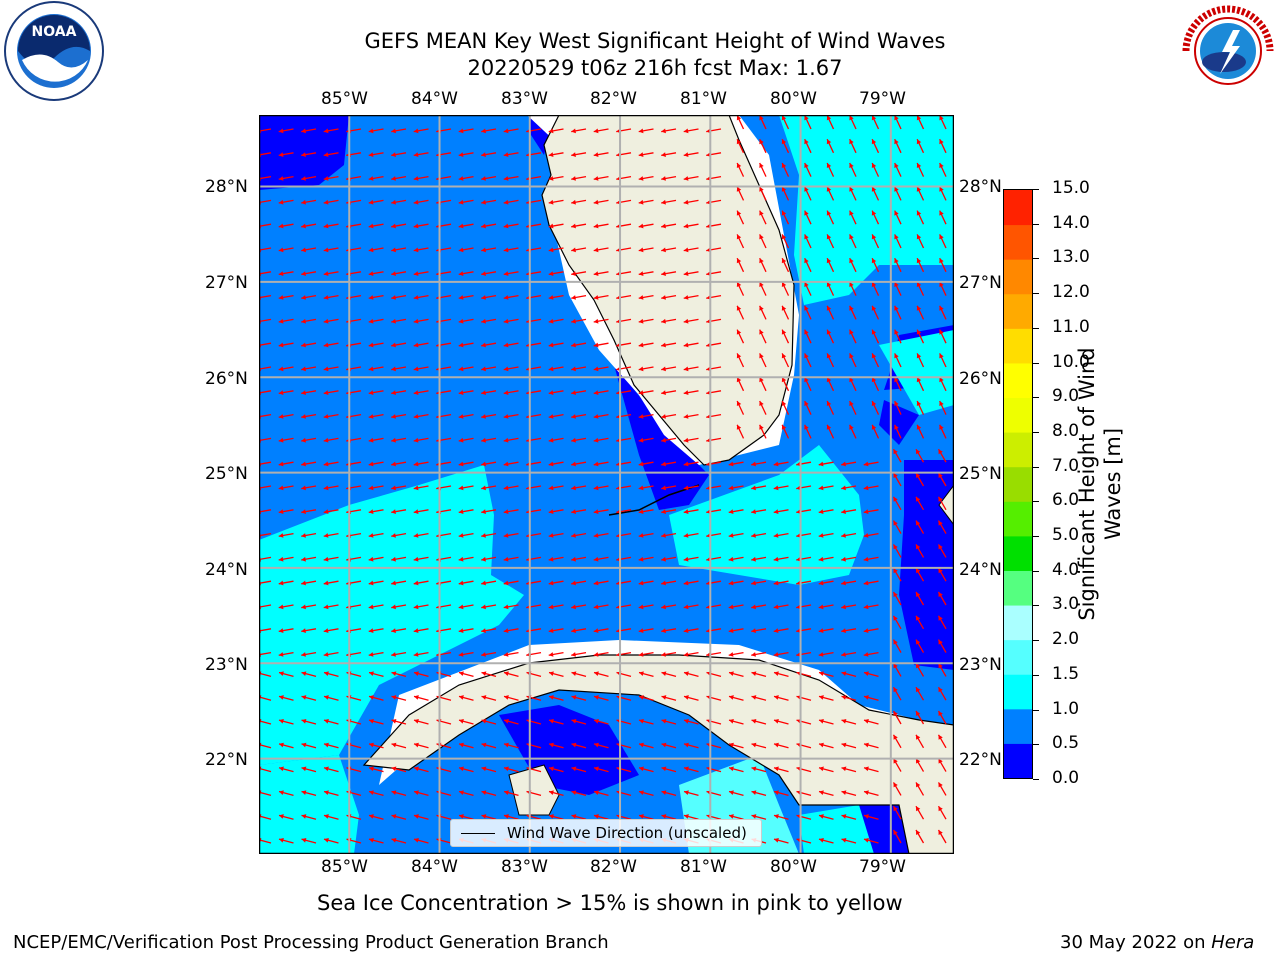 This screenshot has height=960, width=1280. Describe the element at coordinates (1066, 778) in the screenshot. I see `colorbar-tick-label: 0.0` at that location.